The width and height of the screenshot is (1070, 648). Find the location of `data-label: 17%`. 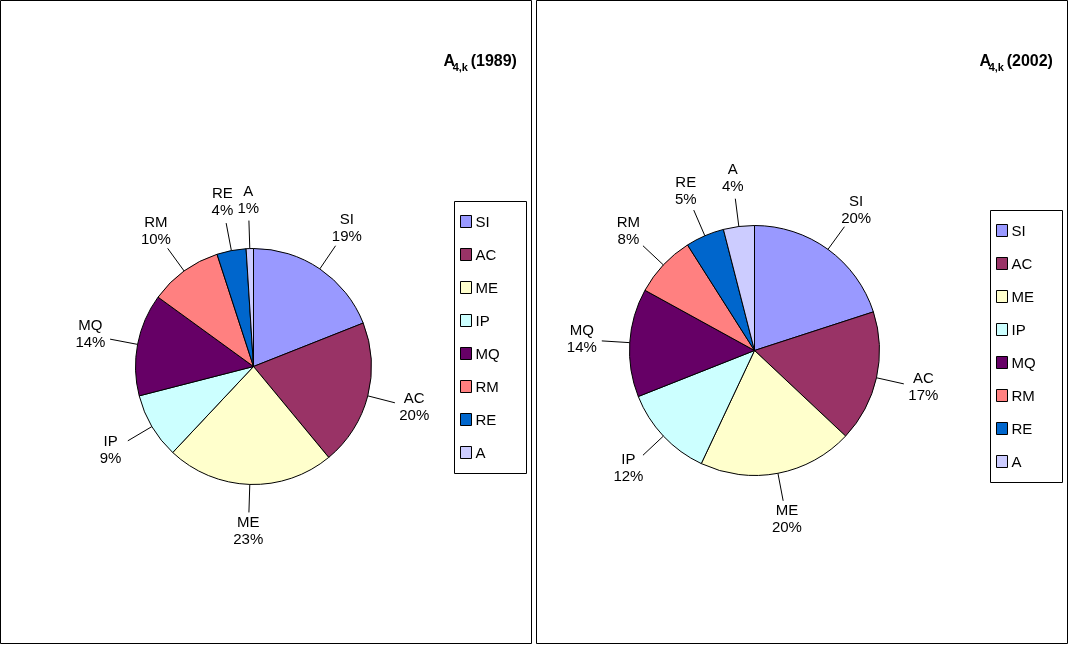

data-label: 17% is located at coordinates (923, 395).